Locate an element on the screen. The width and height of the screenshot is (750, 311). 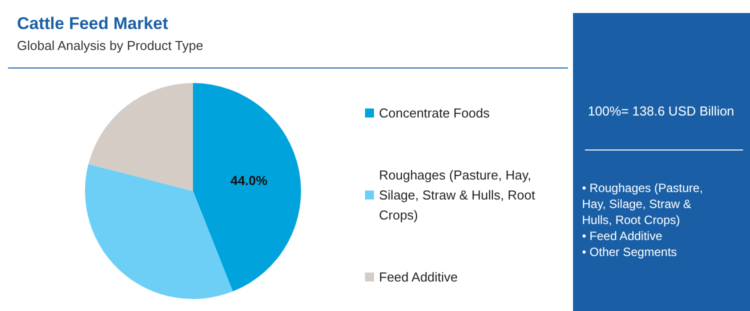
chart-subtitle: Global Analysis by Product Type is located at coordinates (110, 45).